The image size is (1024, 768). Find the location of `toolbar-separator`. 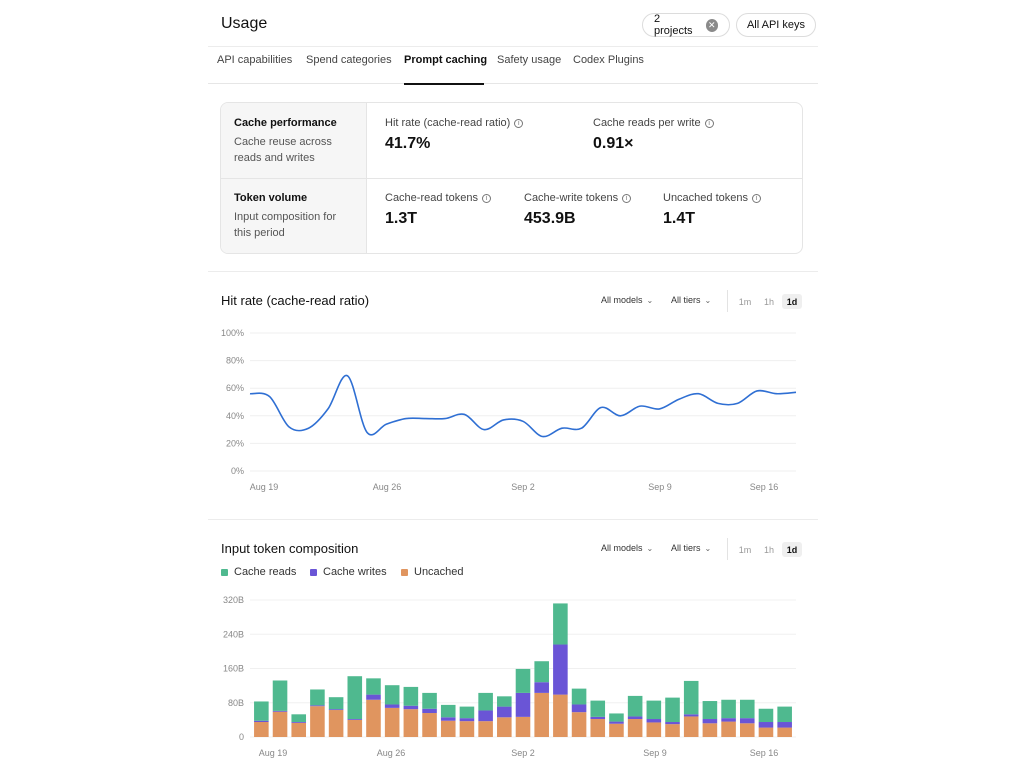

toolbar-separator is located at coordinates (727, 549).